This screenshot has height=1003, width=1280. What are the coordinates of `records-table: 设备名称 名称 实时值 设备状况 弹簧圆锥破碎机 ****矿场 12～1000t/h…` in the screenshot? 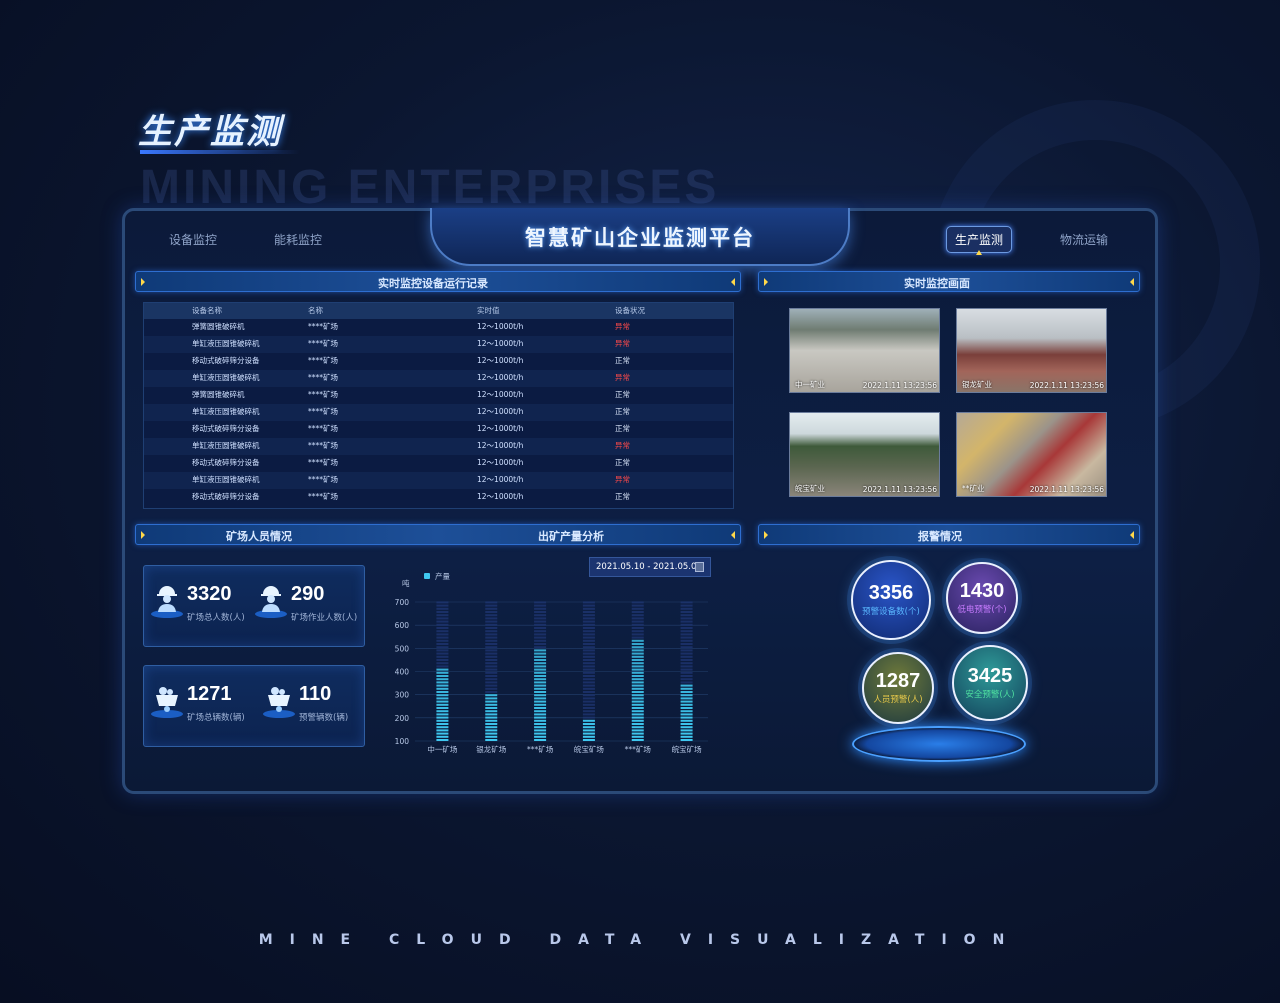 It's located at (438, 405).